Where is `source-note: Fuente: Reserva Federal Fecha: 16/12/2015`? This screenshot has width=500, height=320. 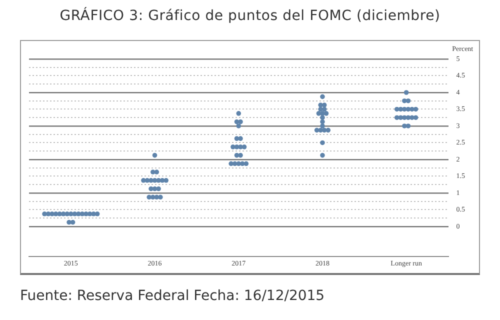 source-note: Fuente: Reserva Federal Fecha: 16/12/2015 is located at coordinates (172, 296).